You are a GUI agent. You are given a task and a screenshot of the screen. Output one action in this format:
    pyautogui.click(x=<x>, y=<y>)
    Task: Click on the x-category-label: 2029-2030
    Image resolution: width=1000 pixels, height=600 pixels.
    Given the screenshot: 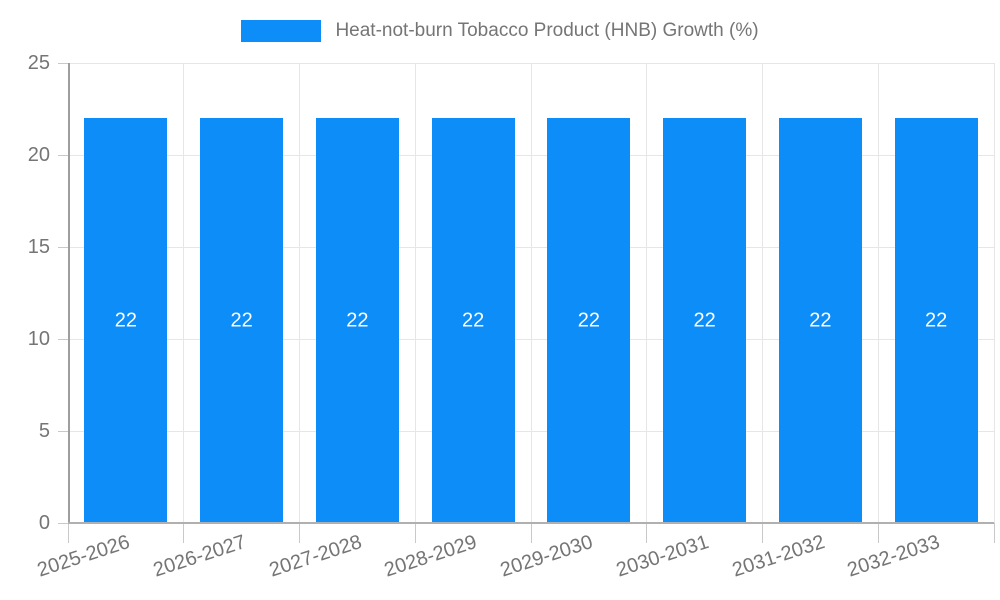 What is the action you would take?
    pyautogui.click(x=546, y=556)
    